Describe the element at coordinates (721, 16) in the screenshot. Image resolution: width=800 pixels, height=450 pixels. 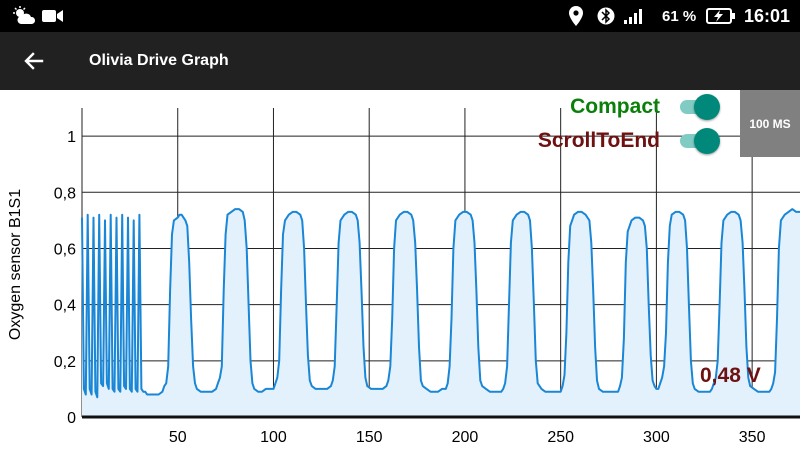
I see `battery-charging-icon` at that location.